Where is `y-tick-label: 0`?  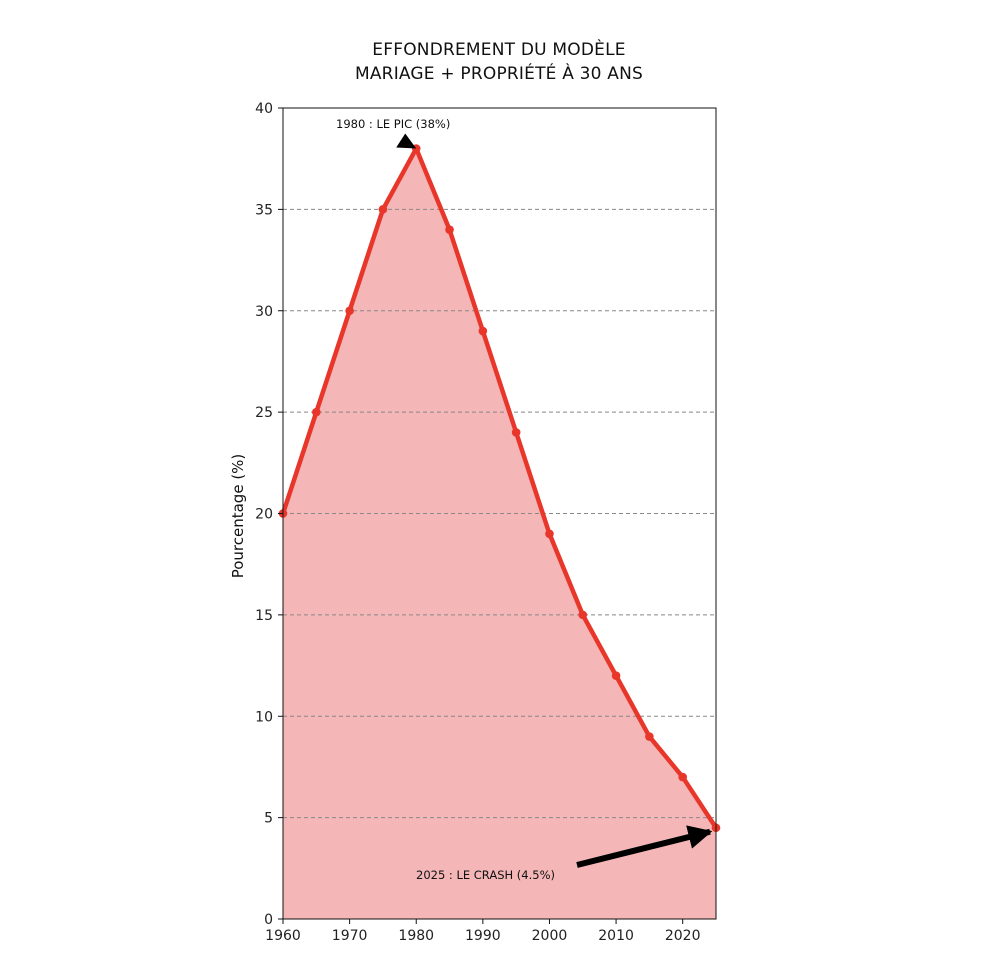 y-tick-label: 0 is located at coordinates (268, 920).